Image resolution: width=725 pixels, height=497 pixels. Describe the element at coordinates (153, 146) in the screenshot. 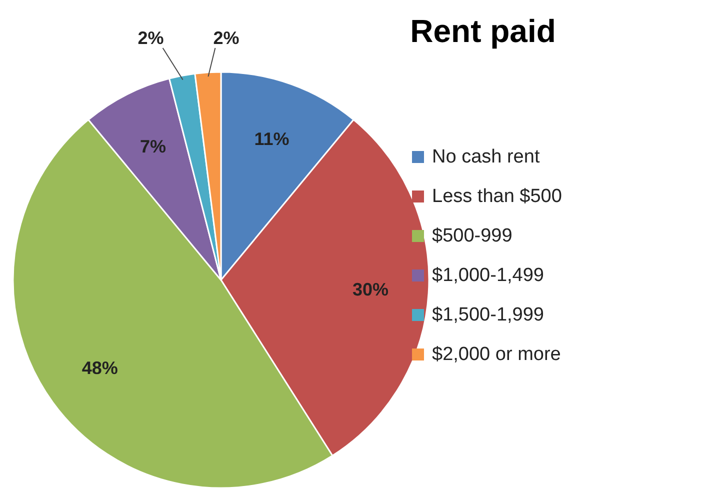

I see `data-label: 7%` at that location.